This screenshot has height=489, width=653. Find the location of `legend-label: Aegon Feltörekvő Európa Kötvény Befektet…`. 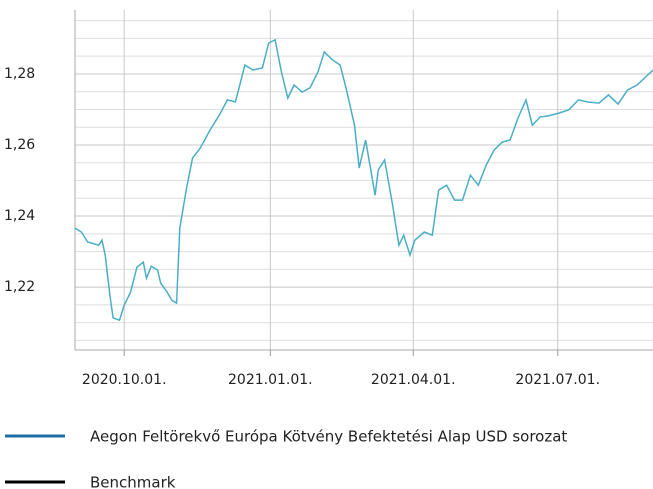

legend-label: Aegon Feltörekvő Európa Kötvény Befektet… is located at coordinates (328, 437).